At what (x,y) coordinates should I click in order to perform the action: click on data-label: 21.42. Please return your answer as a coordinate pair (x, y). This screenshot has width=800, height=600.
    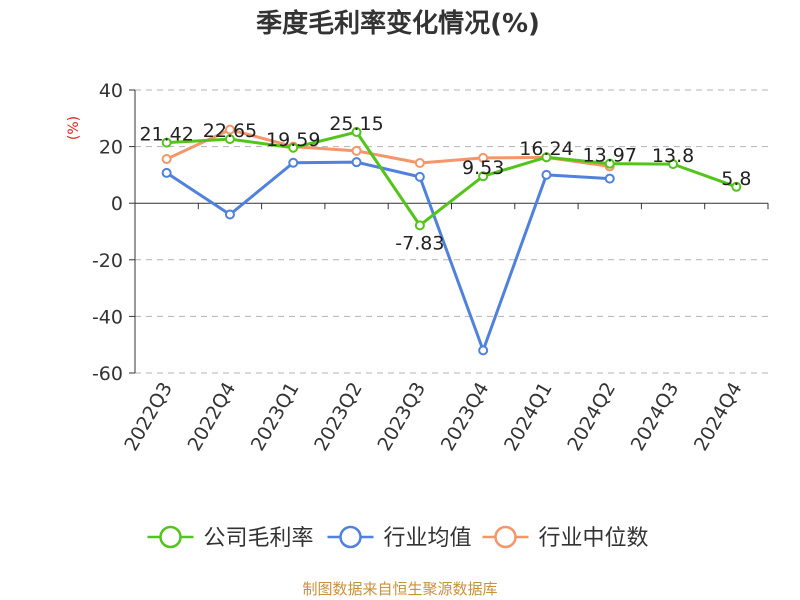
    Looking at the image, I should click on (166, 135).